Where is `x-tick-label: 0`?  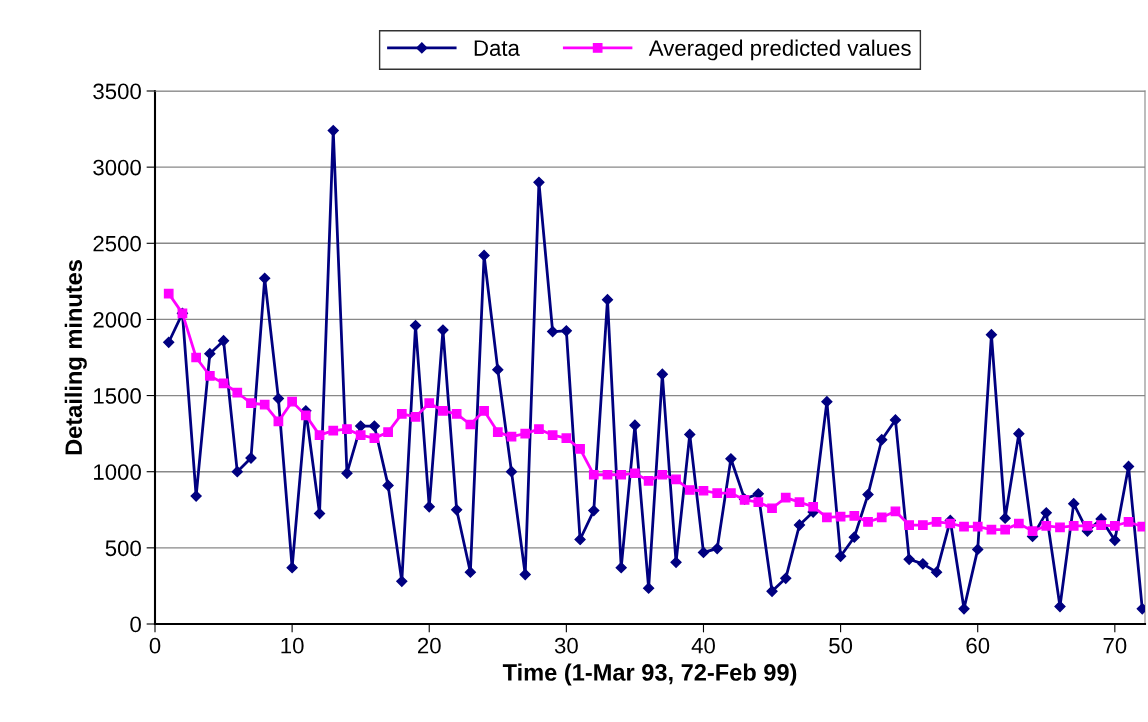 x-tick-label: 0 is located at coordinates (155, 645).